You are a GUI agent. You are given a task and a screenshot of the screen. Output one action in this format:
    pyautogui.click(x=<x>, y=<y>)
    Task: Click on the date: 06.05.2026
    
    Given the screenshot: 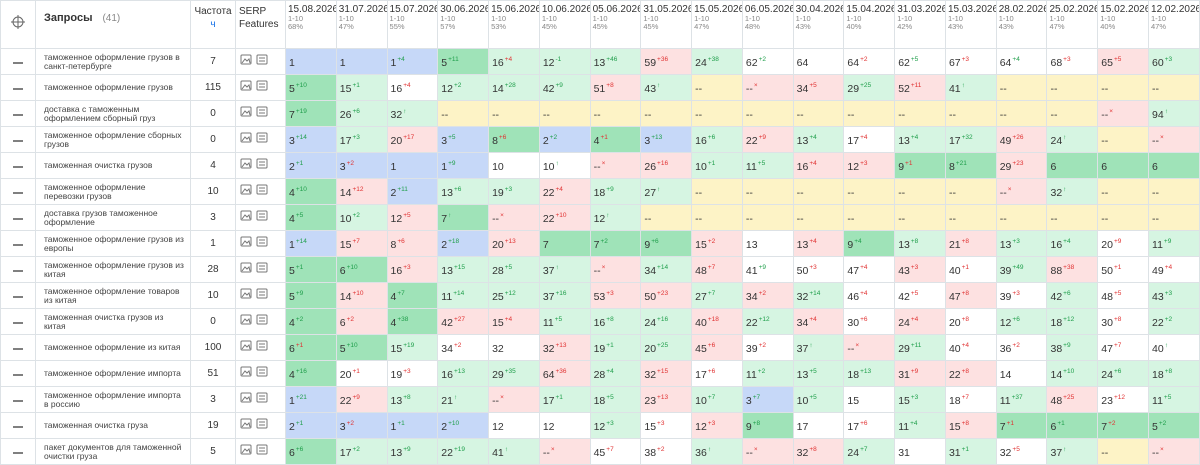 What is the action you would take?
    pyautogui.click(x=769, y=9)
    